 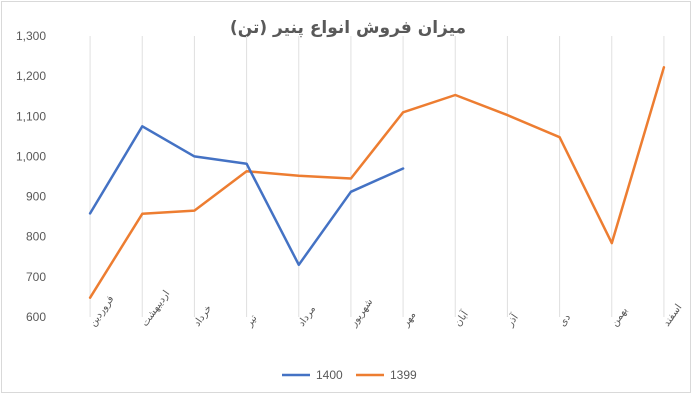 I want to click on chart-title: میزان فروش انواع پنیر (تن), so click(x=348, y=28).